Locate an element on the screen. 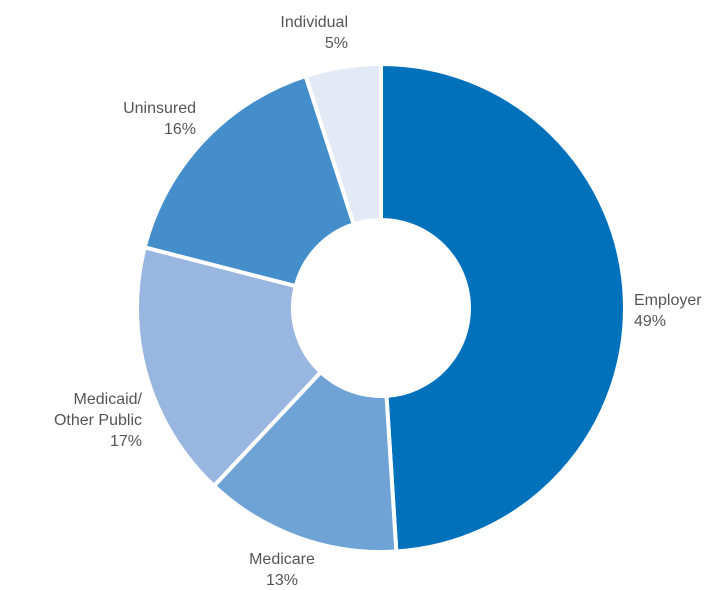  slice-name-label: Medicaid/ is located at coordinates (108, 399).